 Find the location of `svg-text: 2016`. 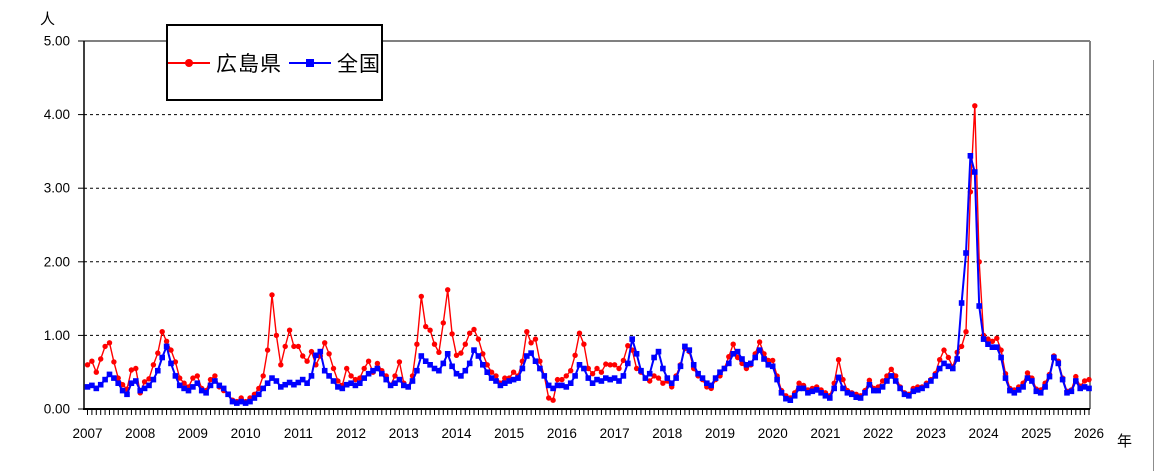

svg-text: 2016 is located at coordinates (562, 433).